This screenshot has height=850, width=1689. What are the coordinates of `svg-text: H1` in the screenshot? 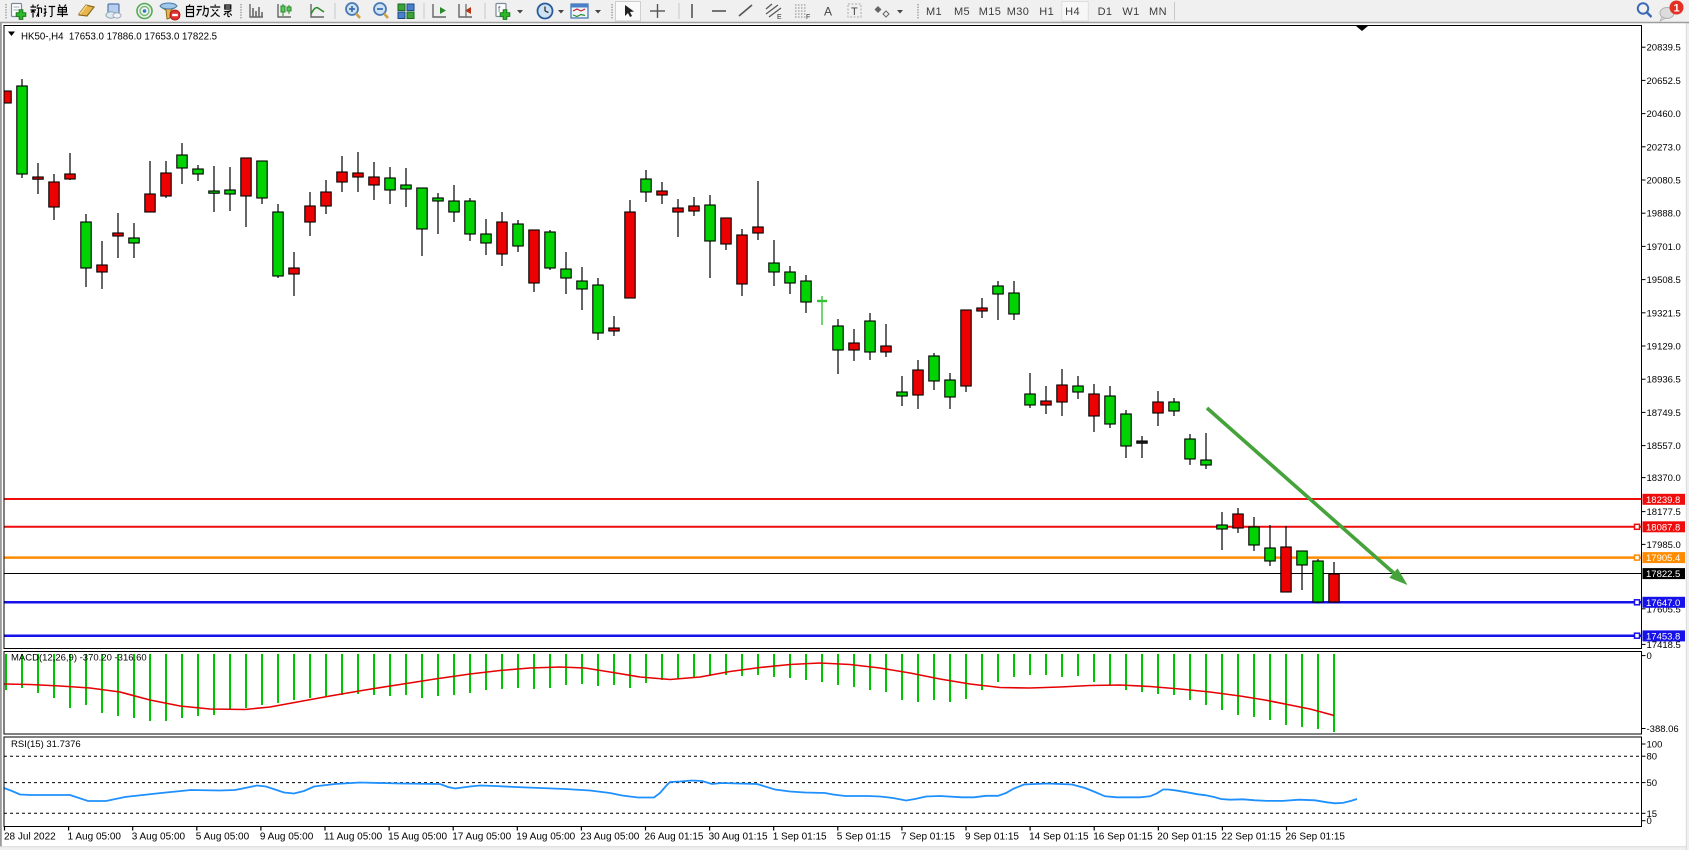 It's located at (1046, 12).